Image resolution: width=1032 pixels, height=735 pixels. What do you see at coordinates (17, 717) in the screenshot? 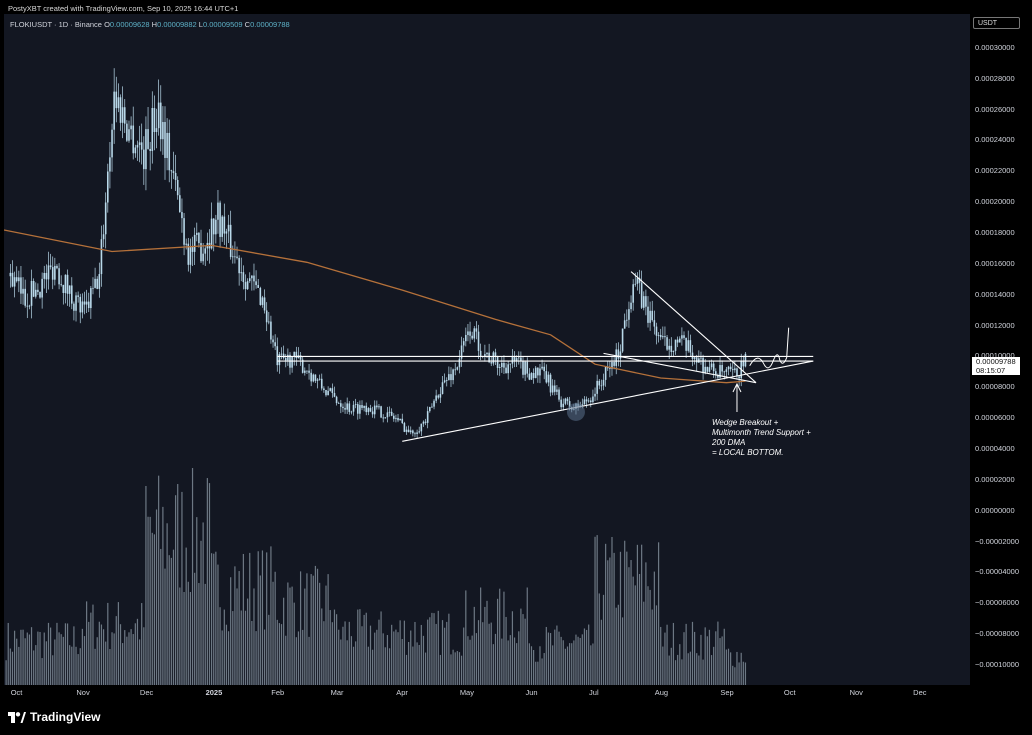
I see `tradingview-logo-icon` at bounding box center [17, 717].